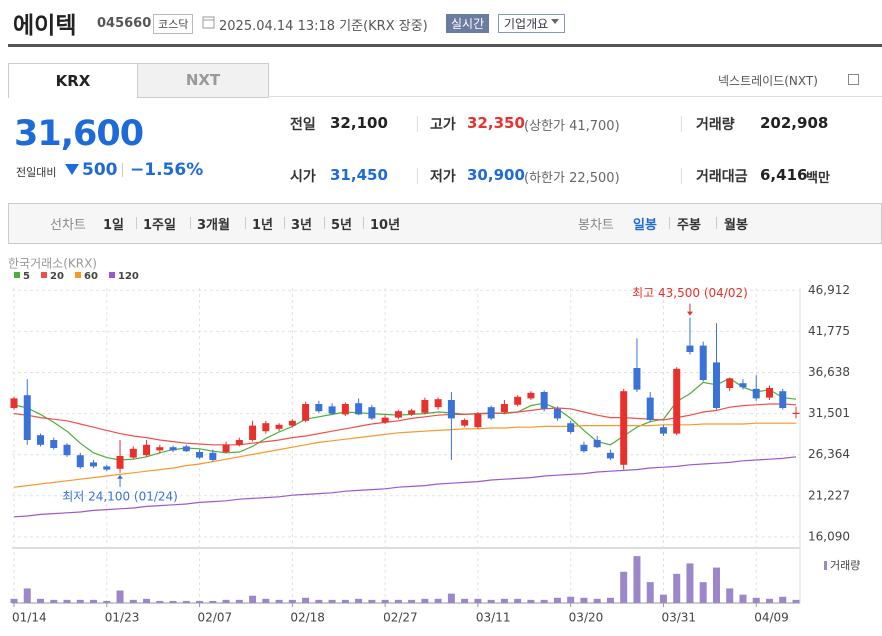 The image size is (882, 636). Describe the element at coordinates (263, 225) in the screenshot. I see `period-button: 1년` at that location.